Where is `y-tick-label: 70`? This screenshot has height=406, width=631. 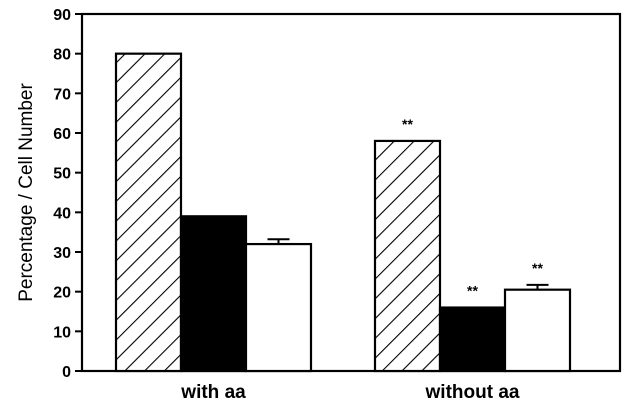 y-tick-label: 70 is located at coordinates (62, 94).